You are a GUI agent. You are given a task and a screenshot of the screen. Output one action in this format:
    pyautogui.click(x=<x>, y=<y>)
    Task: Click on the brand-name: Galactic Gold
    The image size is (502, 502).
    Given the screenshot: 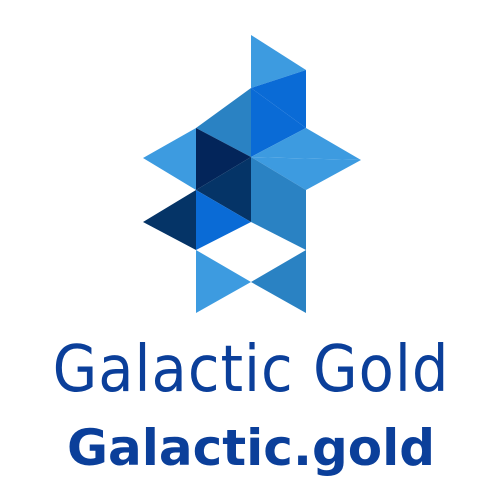 What is the action you would take?
    pyautogui.click(x=251, y=370)
    